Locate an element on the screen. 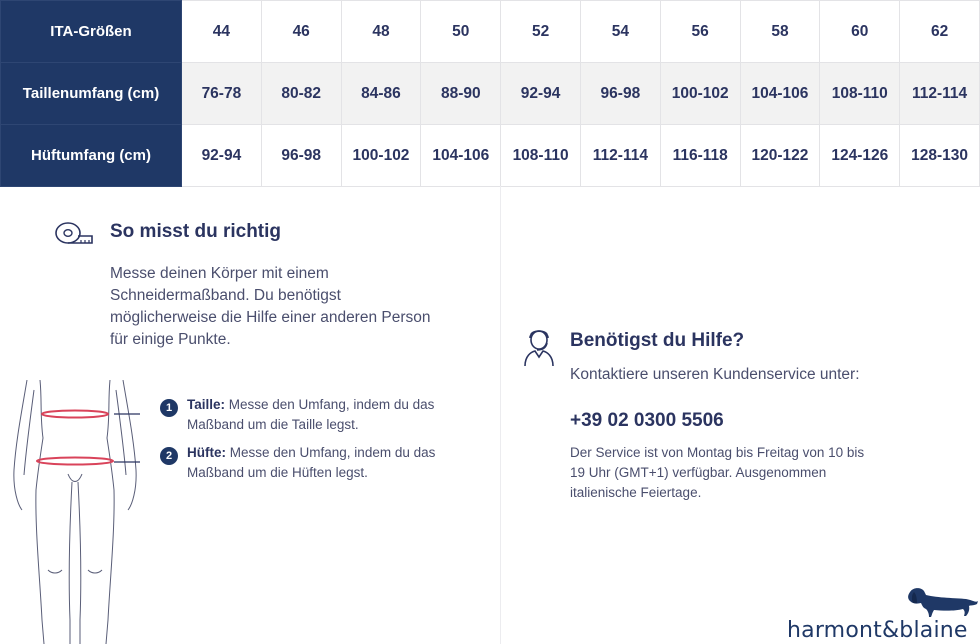 This screenshot has width=980, height=644. table-cell: 84-86 is located at coordinates (381, 93).